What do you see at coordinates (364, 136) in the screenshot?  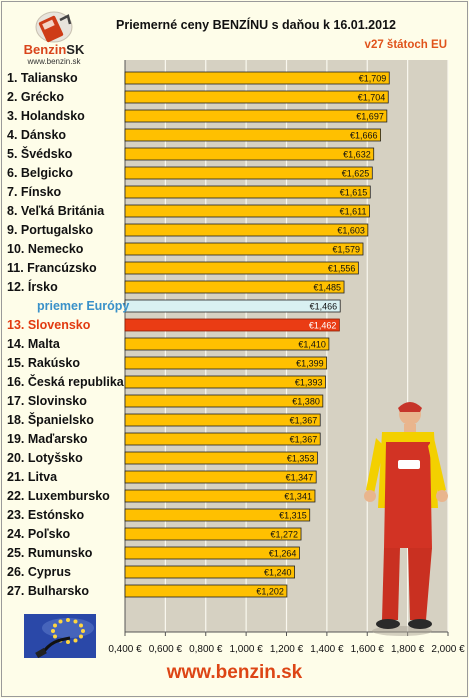 I see `bar-value-label: €1,666` at bounding box center [364, 136].